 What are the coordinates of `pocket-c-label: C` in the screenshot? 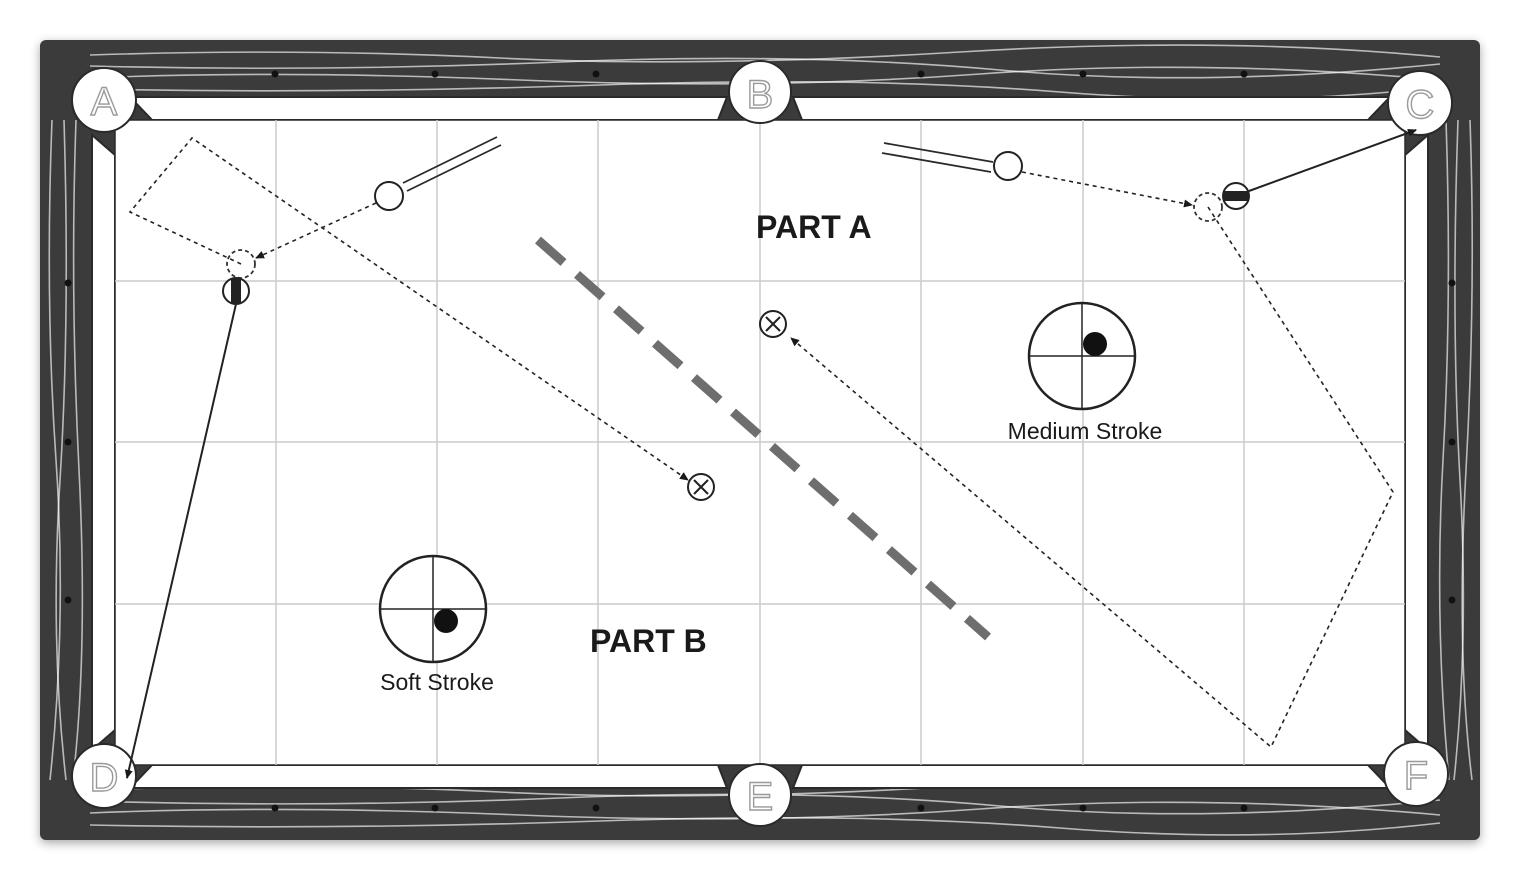 It's located at (1420, 105).